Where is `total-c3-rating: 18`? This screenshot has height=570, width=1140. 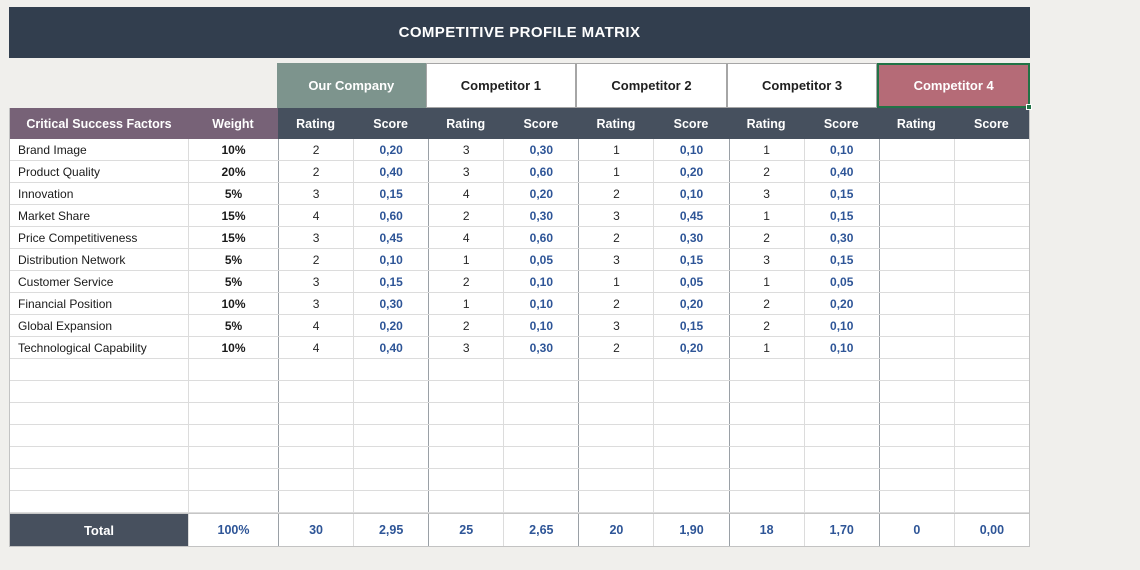 total-c3-rating: 18 is located at coordinates (766, 530).